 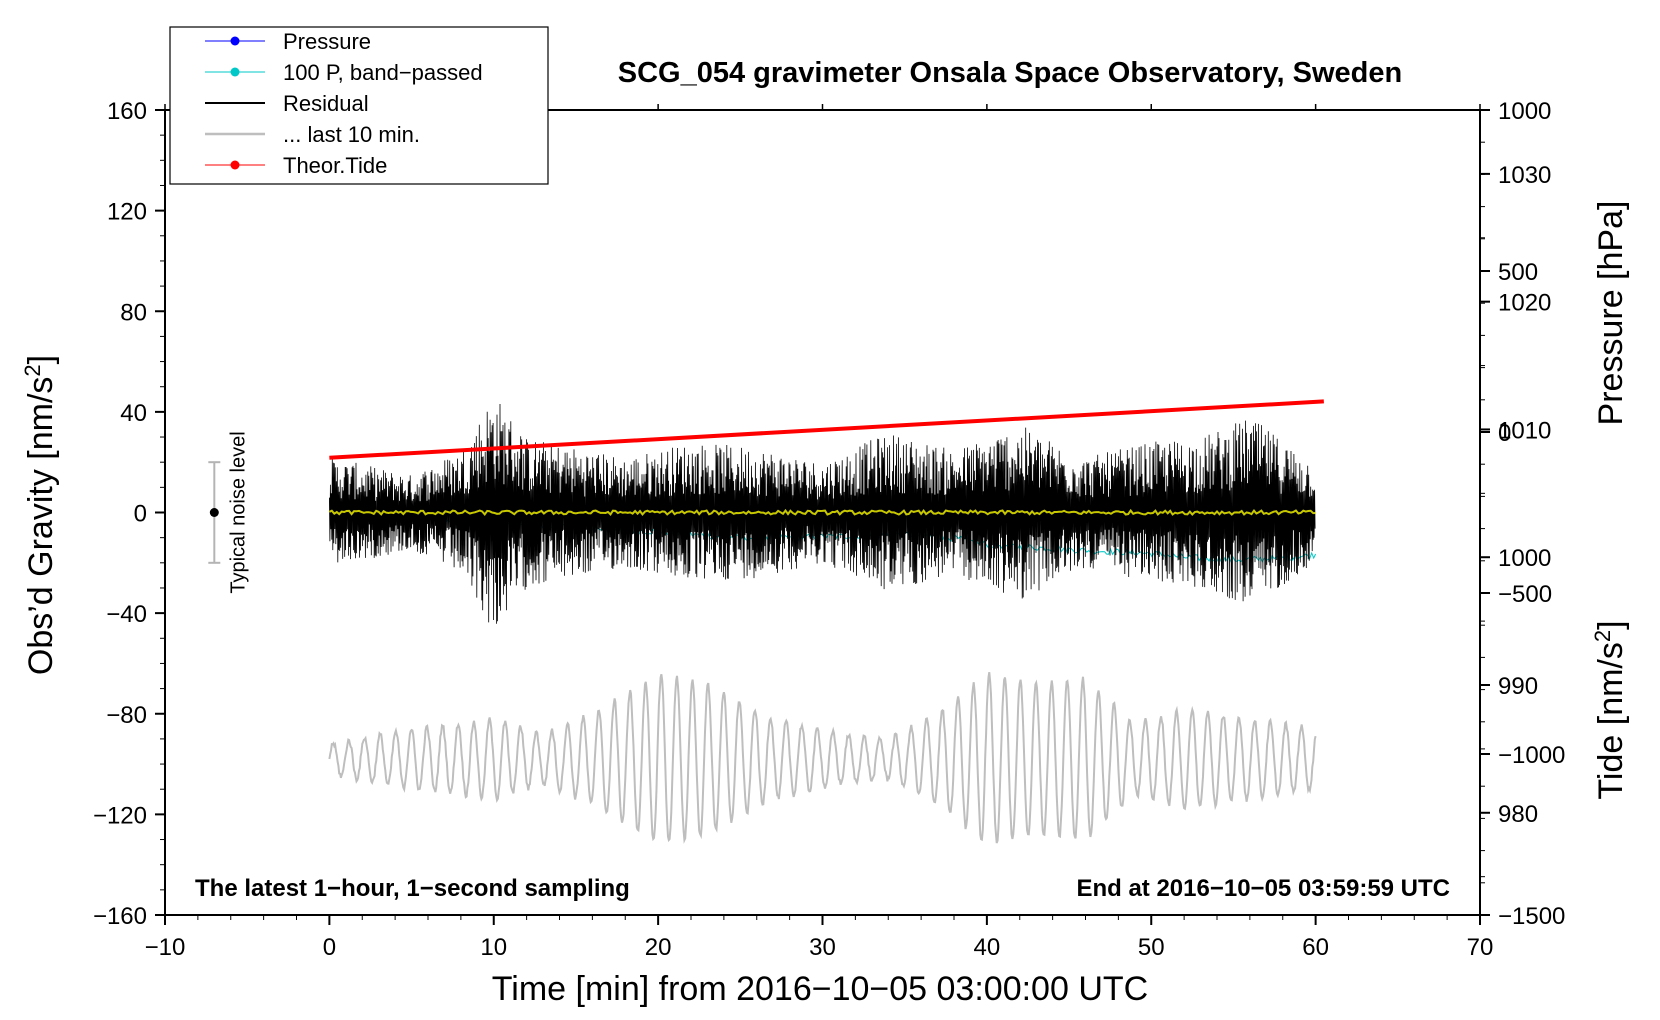 What do you see at coordinates (1515, 493) in the screenshot?
I see `y-axis-pressure: 1030 1020 1010 1000 990 980` at bounding box center [1515, 493].